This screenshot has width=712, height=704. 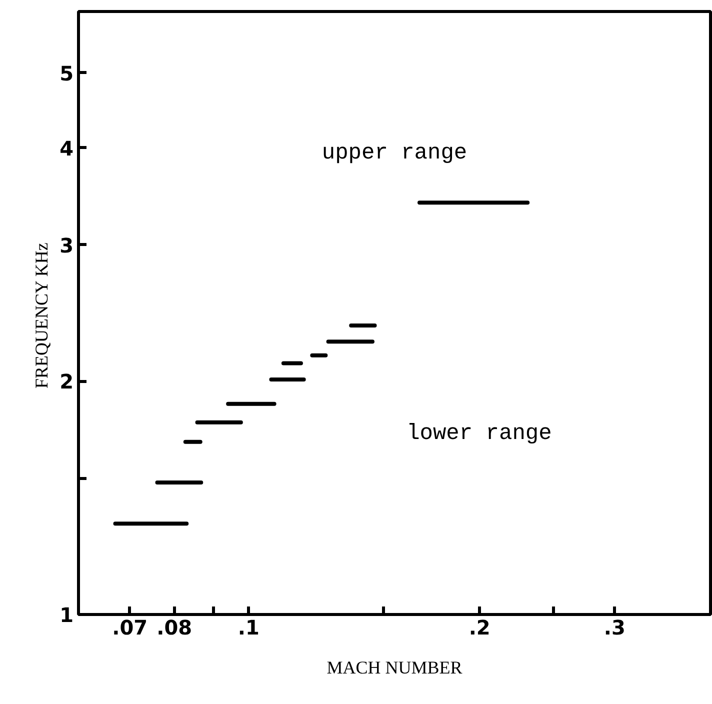 I want to click on y-tick-label: 4, so click(x=67, y=148).